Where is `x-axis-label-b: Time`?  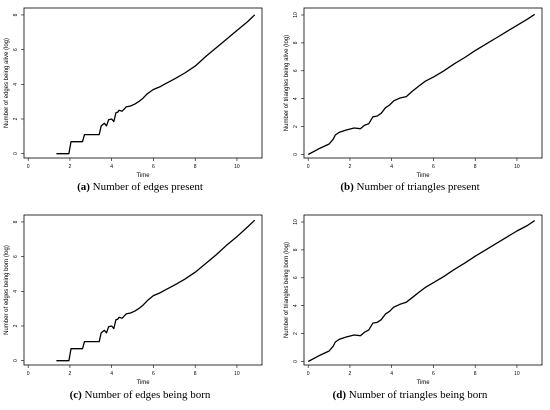
x-axis-label-b: Time is located at coordinates (423, 176).